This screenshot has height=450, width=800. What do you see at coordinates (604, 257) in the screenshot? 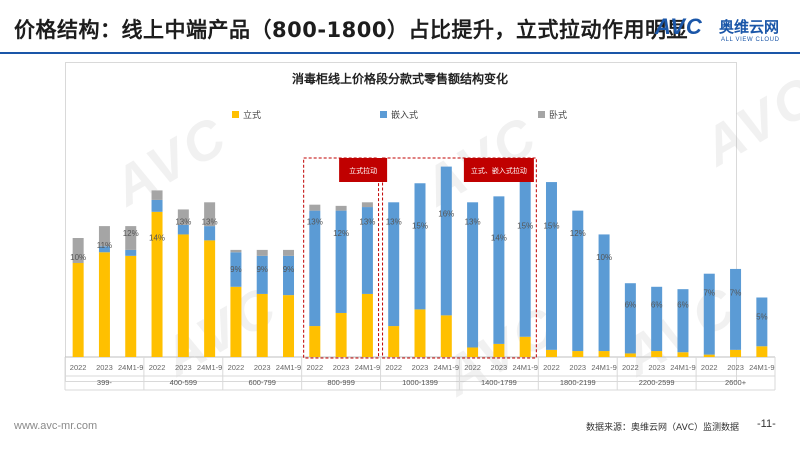
I see `data-label: 10%` at bounding box center [604, 257].